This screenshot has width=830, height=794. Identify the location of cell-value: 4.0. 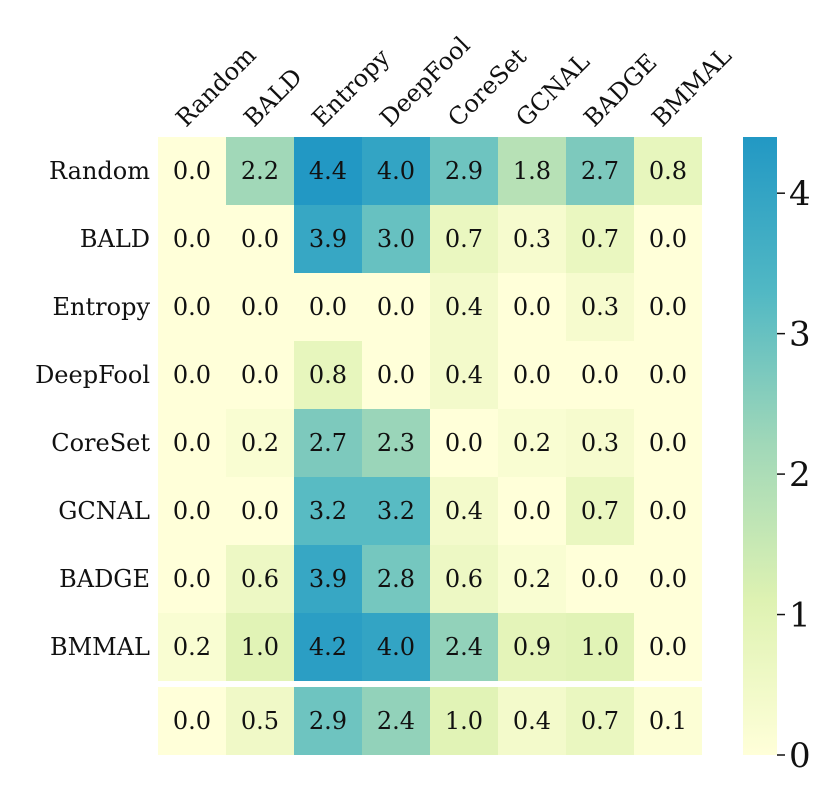
(396, 171).